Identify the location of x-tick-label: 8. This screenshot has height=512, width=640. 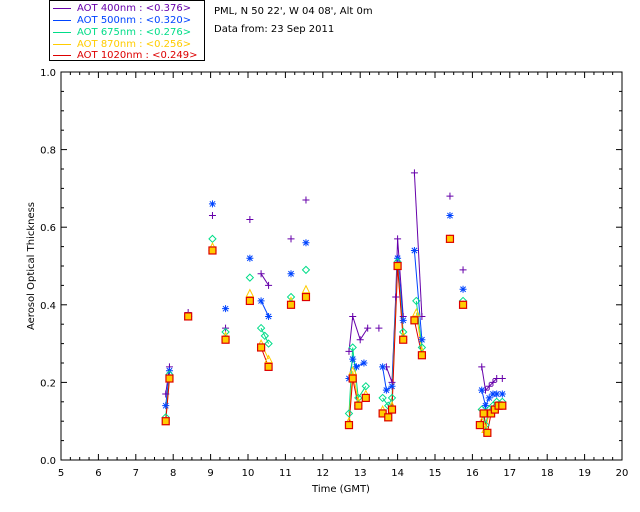
(173, 473).